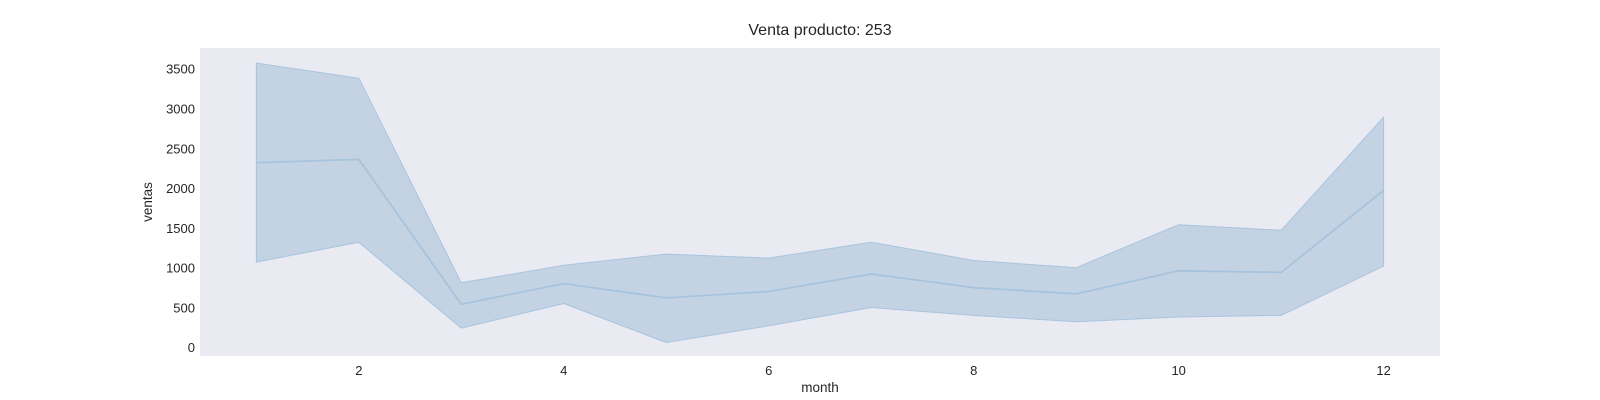  Describe the element at coordinates (180, 108) in the screenshot. I see `y-tick-label: 3000` at that location.